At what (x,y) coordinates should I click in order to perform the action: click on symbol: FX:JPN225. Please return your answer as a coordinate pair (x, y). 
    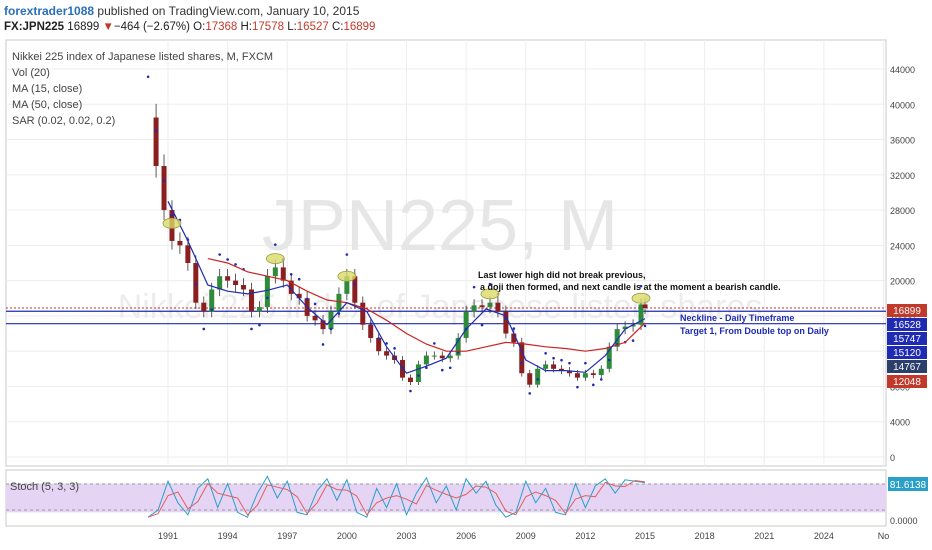
    Looking at the image, I should click on (34, 27).